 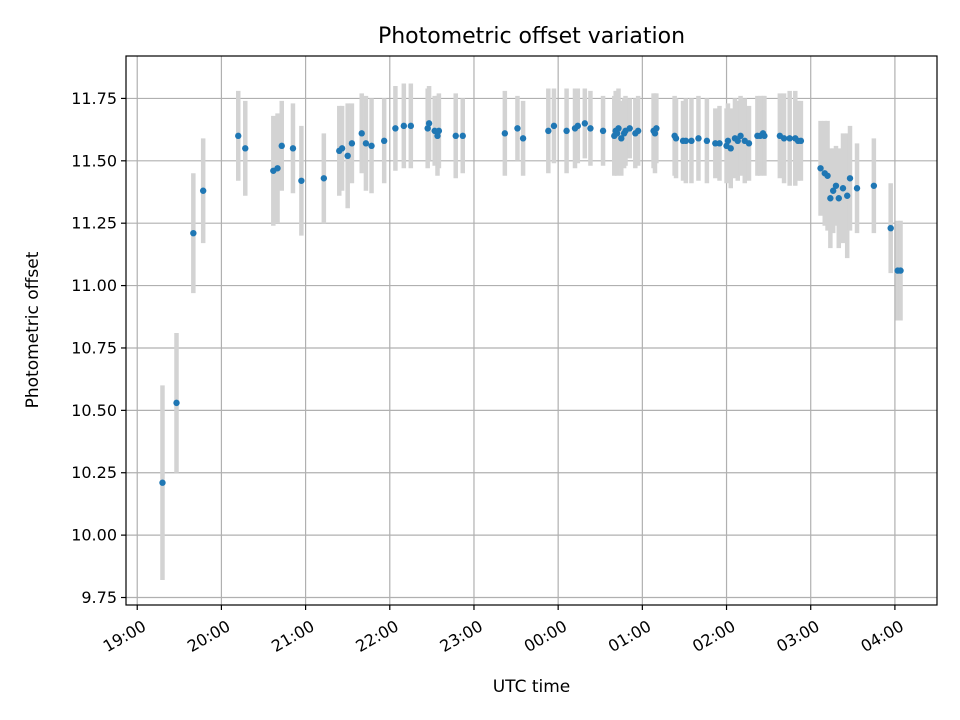 I want to click on y-tick-label: 11.25, so click(x=94, y=223).